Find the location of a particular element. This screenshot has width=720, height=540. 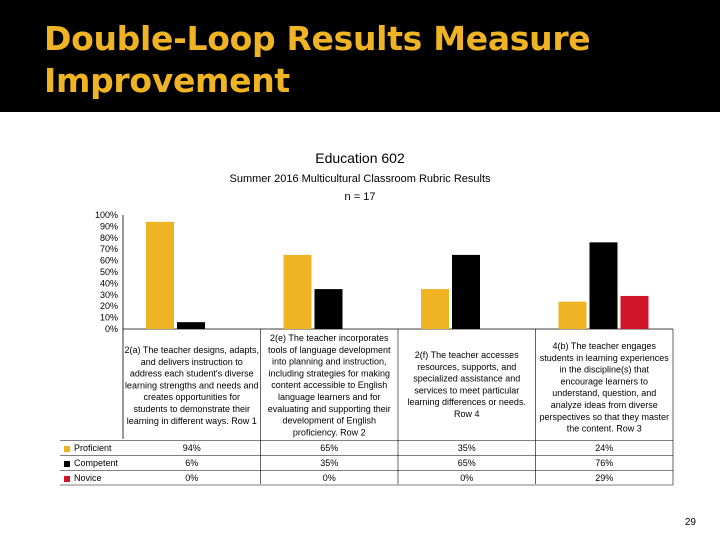

y-tick-label: 100% is located at coordinates (106, 215).